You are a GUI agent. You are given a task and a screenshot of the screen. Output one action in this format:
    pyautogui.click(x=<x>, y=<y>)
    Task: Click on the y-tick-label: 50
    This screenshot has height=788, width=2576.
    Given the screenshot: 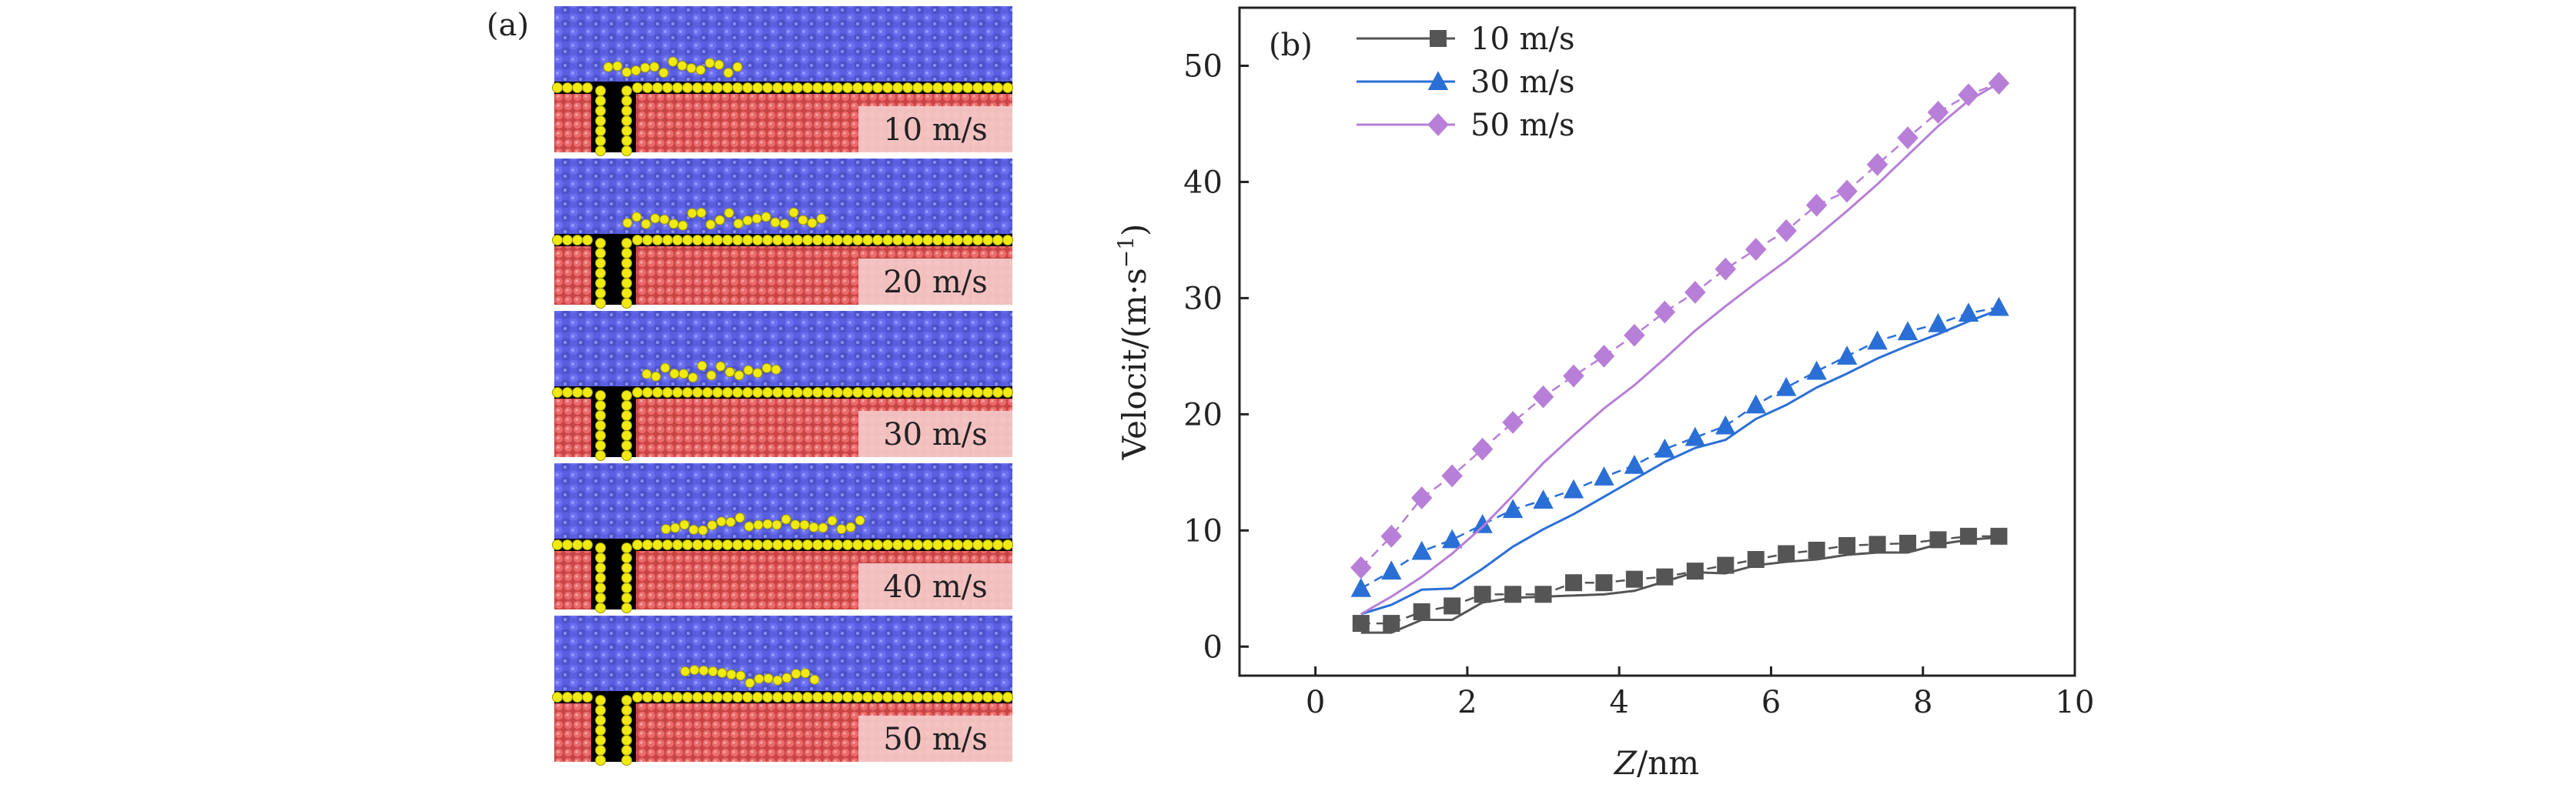 What is the action you would take?
    pyautogui.click(x=1203, y=66)
    